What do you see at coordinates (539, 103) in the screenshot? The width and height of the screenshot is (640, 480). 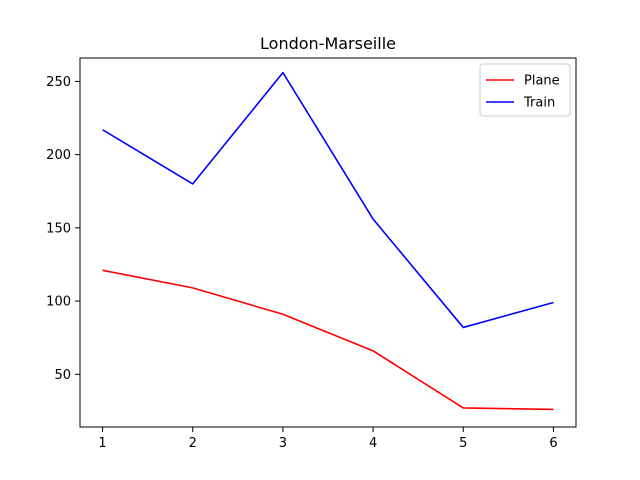 I see `legend-label-train: Train` at bounding box center [539, 103].